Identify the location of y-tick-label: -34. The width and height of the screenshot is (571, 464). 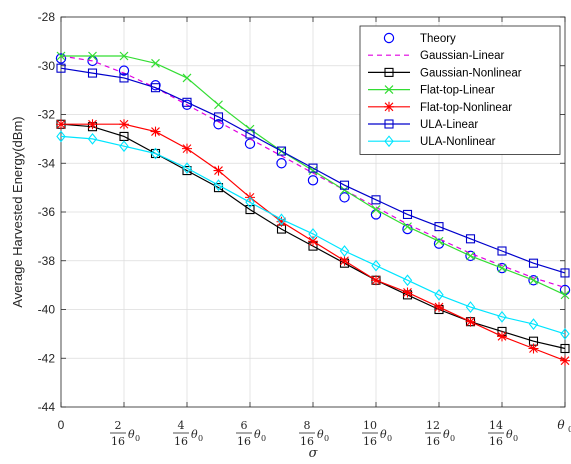
(47, 163).